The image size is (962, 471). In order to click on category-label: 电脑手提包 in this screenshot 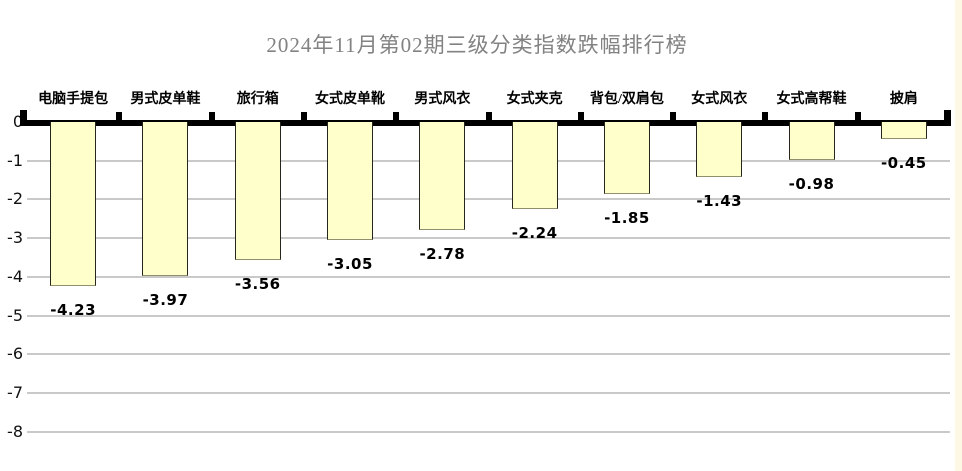, I will do `click(73, 99)`.